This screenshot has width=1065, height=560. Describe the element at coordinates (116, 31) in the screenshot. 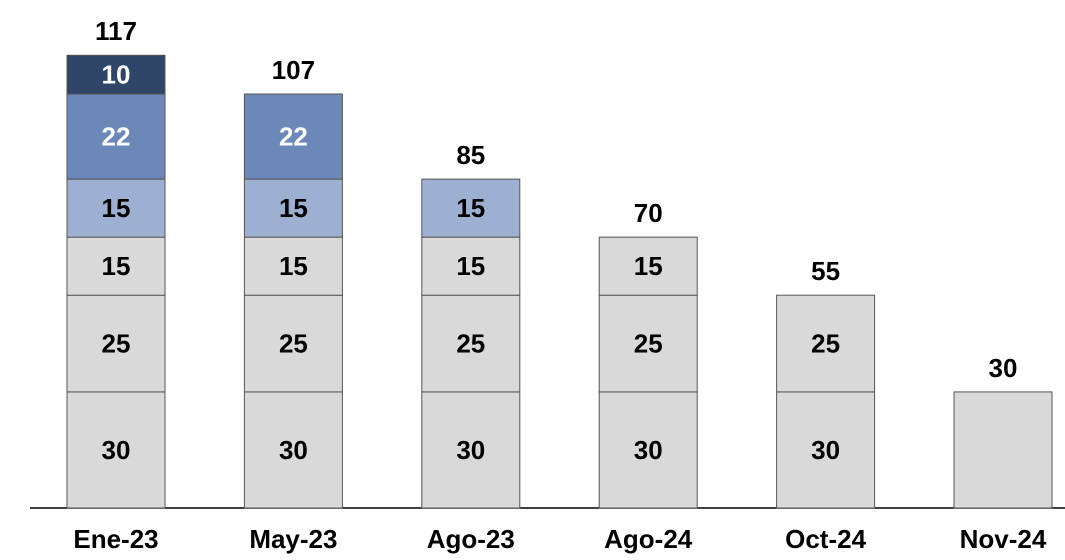

I see `total-label: 117` at that location.